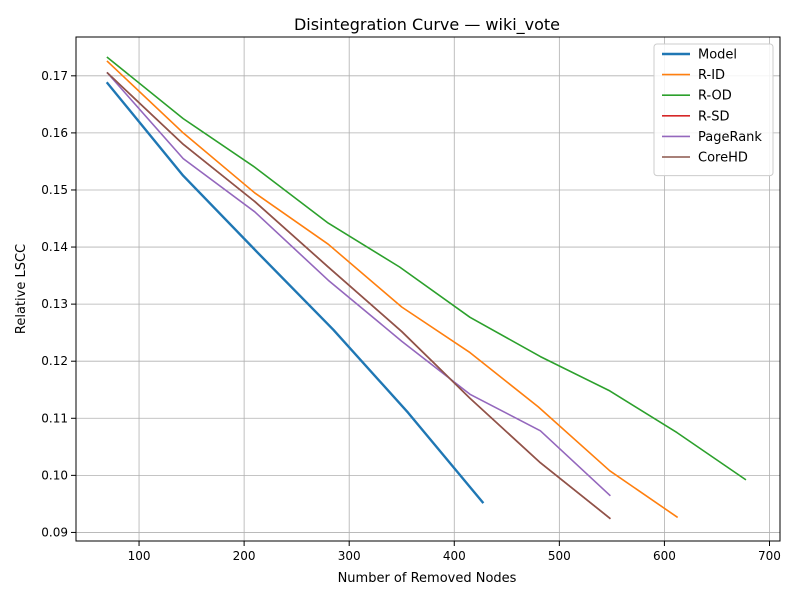 The width and height of the screenshot is (800, 600). I want to click on y-tick-label: 0.14, so click(54, 247).